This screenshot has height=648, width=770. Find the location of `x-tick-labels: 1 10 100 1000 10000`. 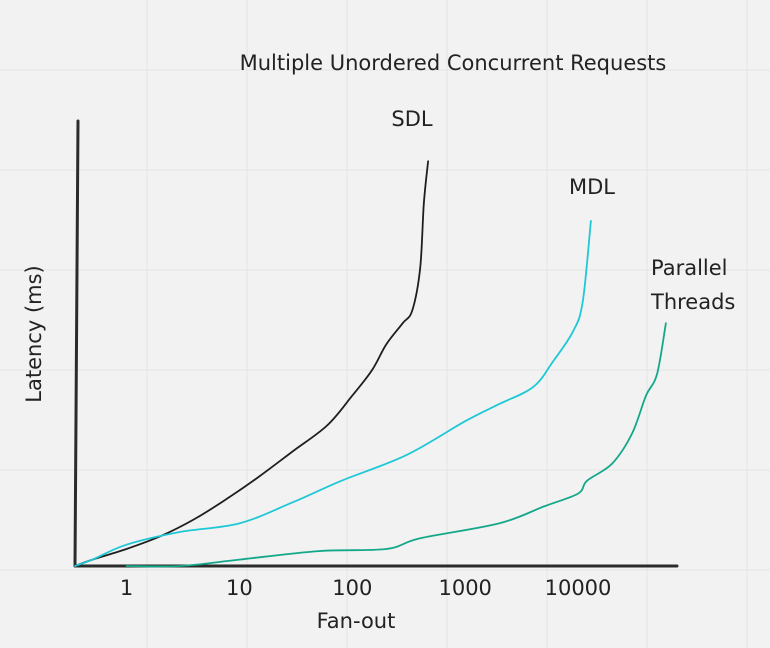

x-tick-labels: 1 10 100 1000 10000 is located at coordinates (366, 588).